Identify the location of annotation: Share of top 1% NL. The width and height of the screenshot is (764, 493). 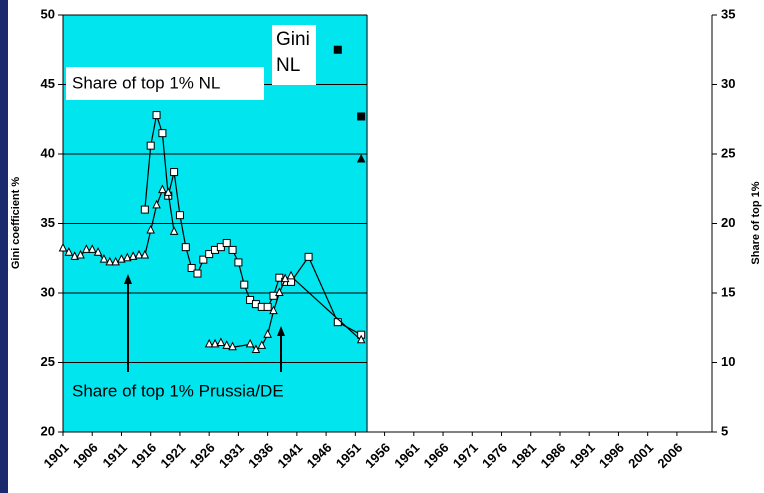
(146, 82).